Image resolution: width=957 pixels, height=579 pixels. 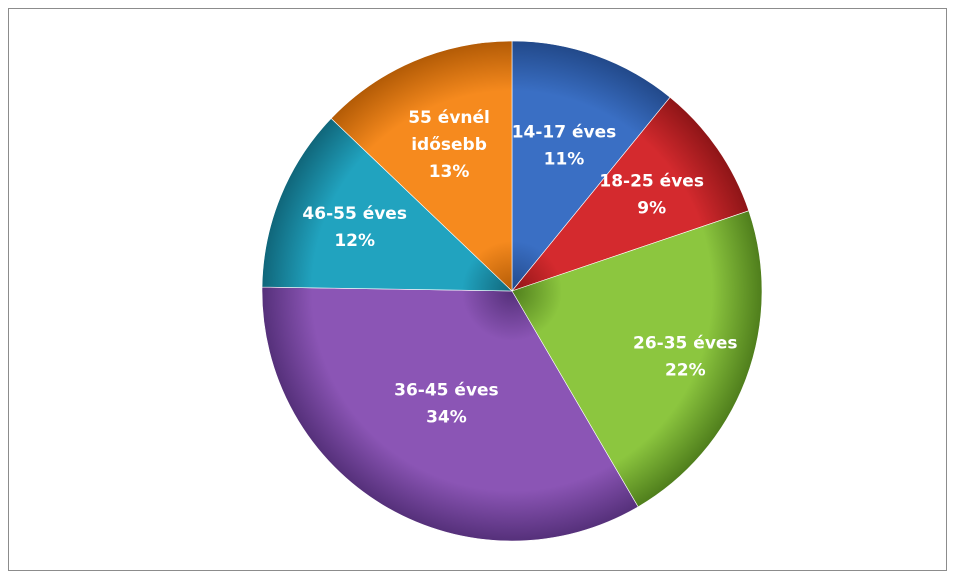 I want to click on slice-label: 14-17 éves 11%, so click(x=564, y=145).